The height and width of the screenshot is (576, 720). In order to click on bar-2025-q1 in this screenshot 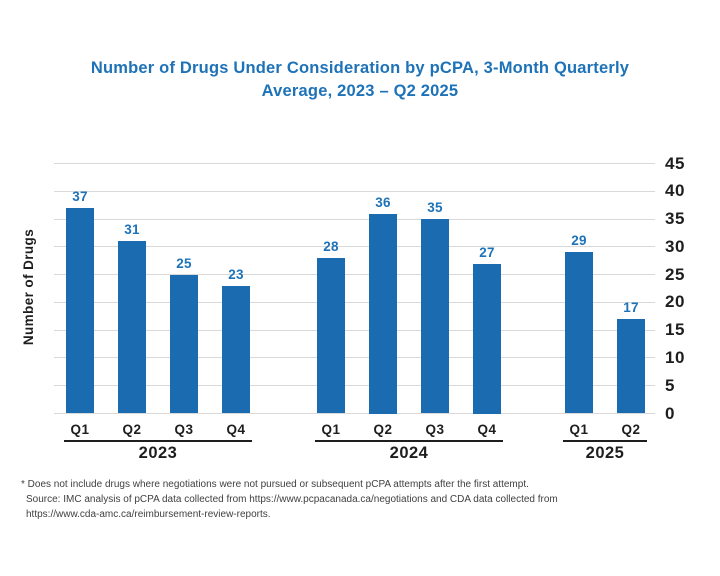, I will do `click(579, 333)`.